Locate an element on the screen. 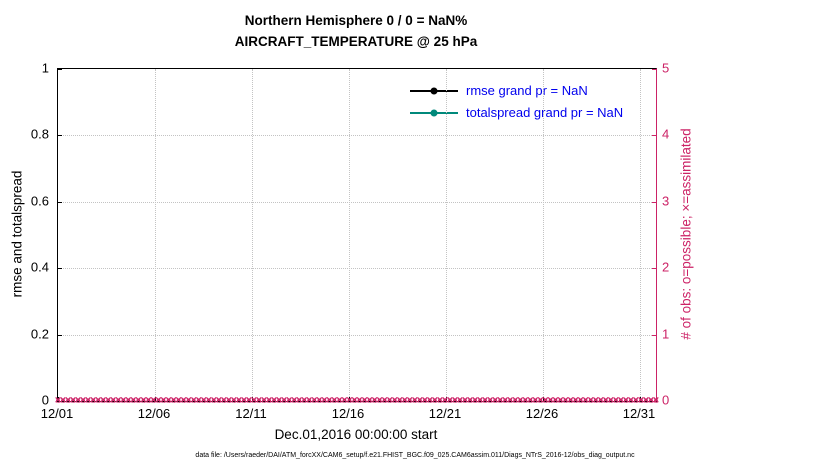  x-tick-label: 12/21 is located at coordinates (445, 413).